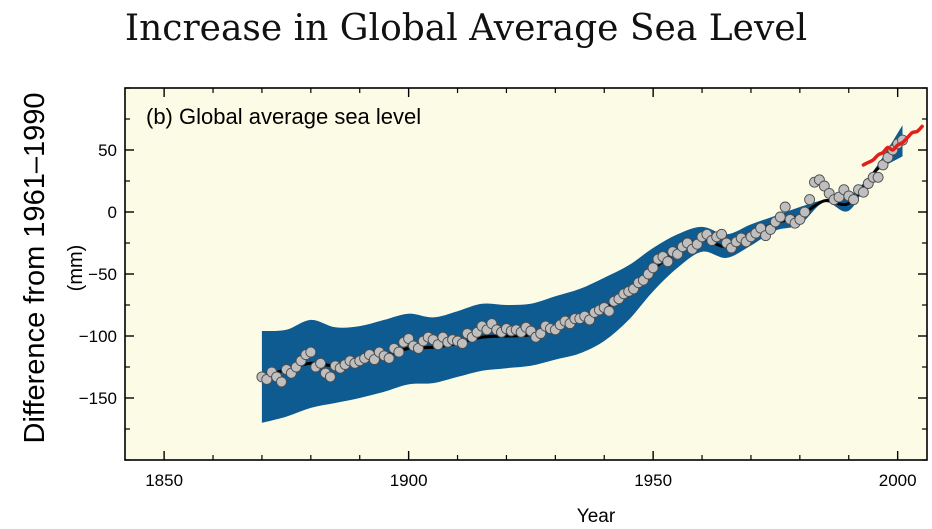  Describe the element at coordinates (409, 480) in the screenshot. I see `x-tick-label: 1900` at that location.